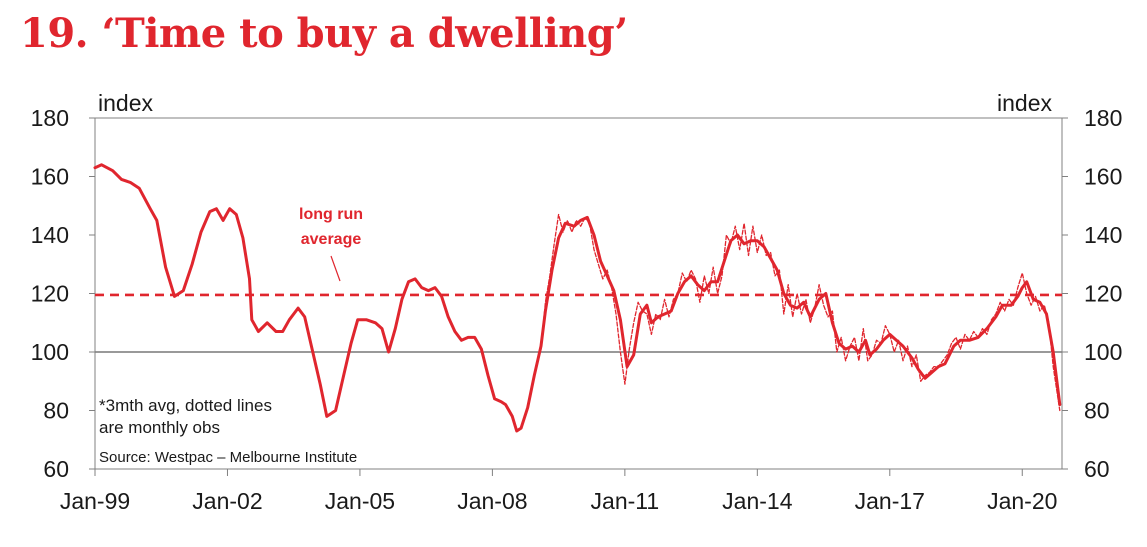  I want to click on note-line-2: are monthly obs, so click(159, 427).